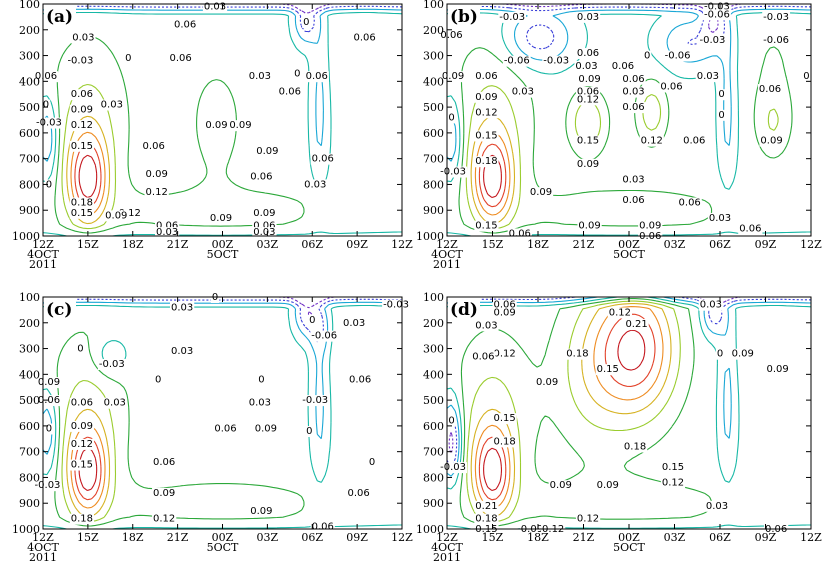 This screenshot has height=563, width=824. I want to click on y-tick-label: 500, so click(433, 400).